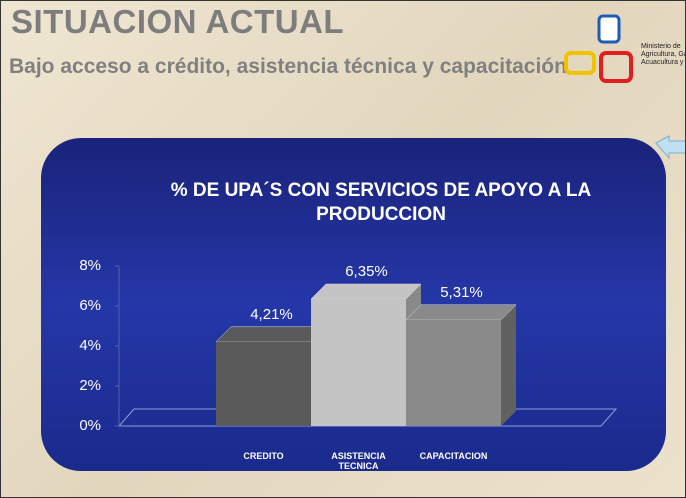 The width and height of the screenshot is (686, 498). Describe the element at coordinates (90, 305) in the screenshot. I see `y-tick-label: 6%` at that location.